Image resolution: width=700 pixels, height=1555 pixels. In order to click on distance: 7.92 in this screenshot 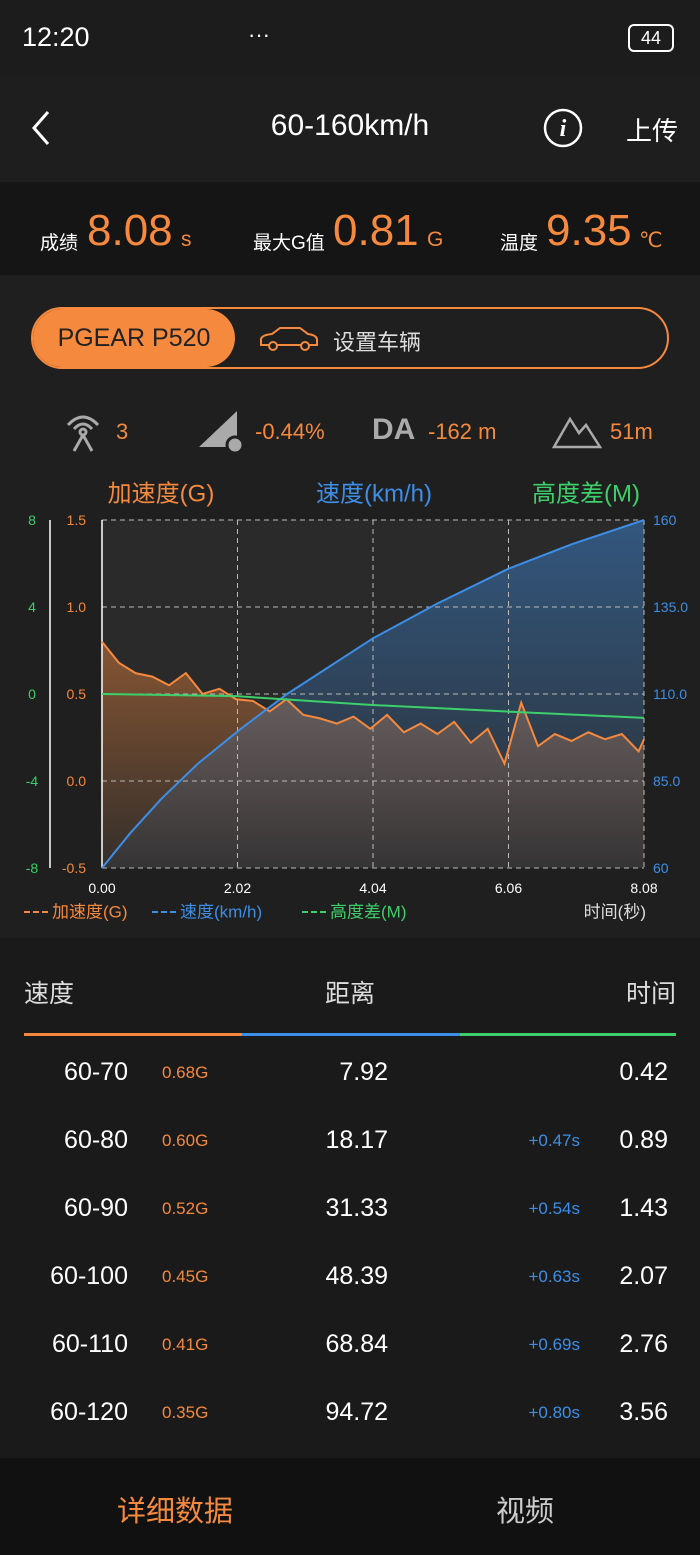, I will do `click(363, 1072)`.